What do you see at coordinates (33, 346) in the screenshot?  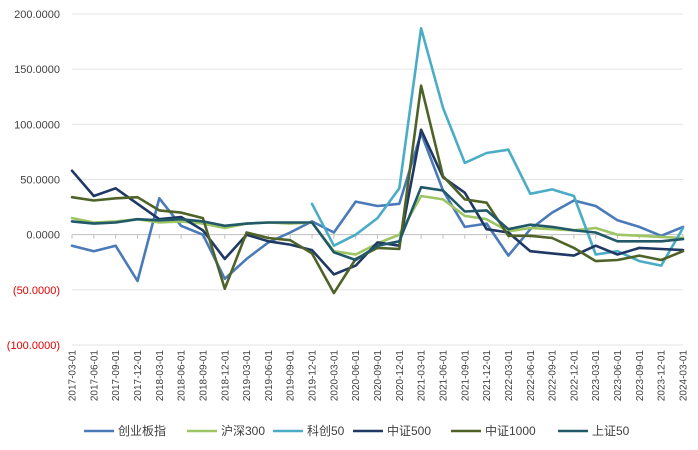 I see `y-tick-label: (100.0000)` at bounding box center [33, 346].